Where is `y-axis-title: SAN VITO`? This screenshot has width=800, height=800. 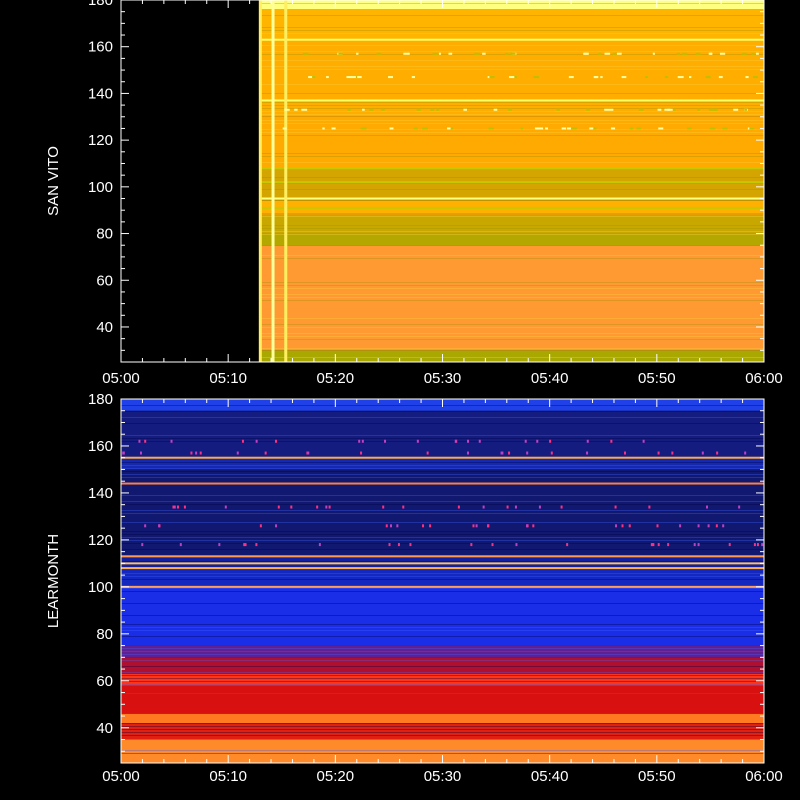 y-axis-title: SAN VITO is located at coordinates (53, 181).